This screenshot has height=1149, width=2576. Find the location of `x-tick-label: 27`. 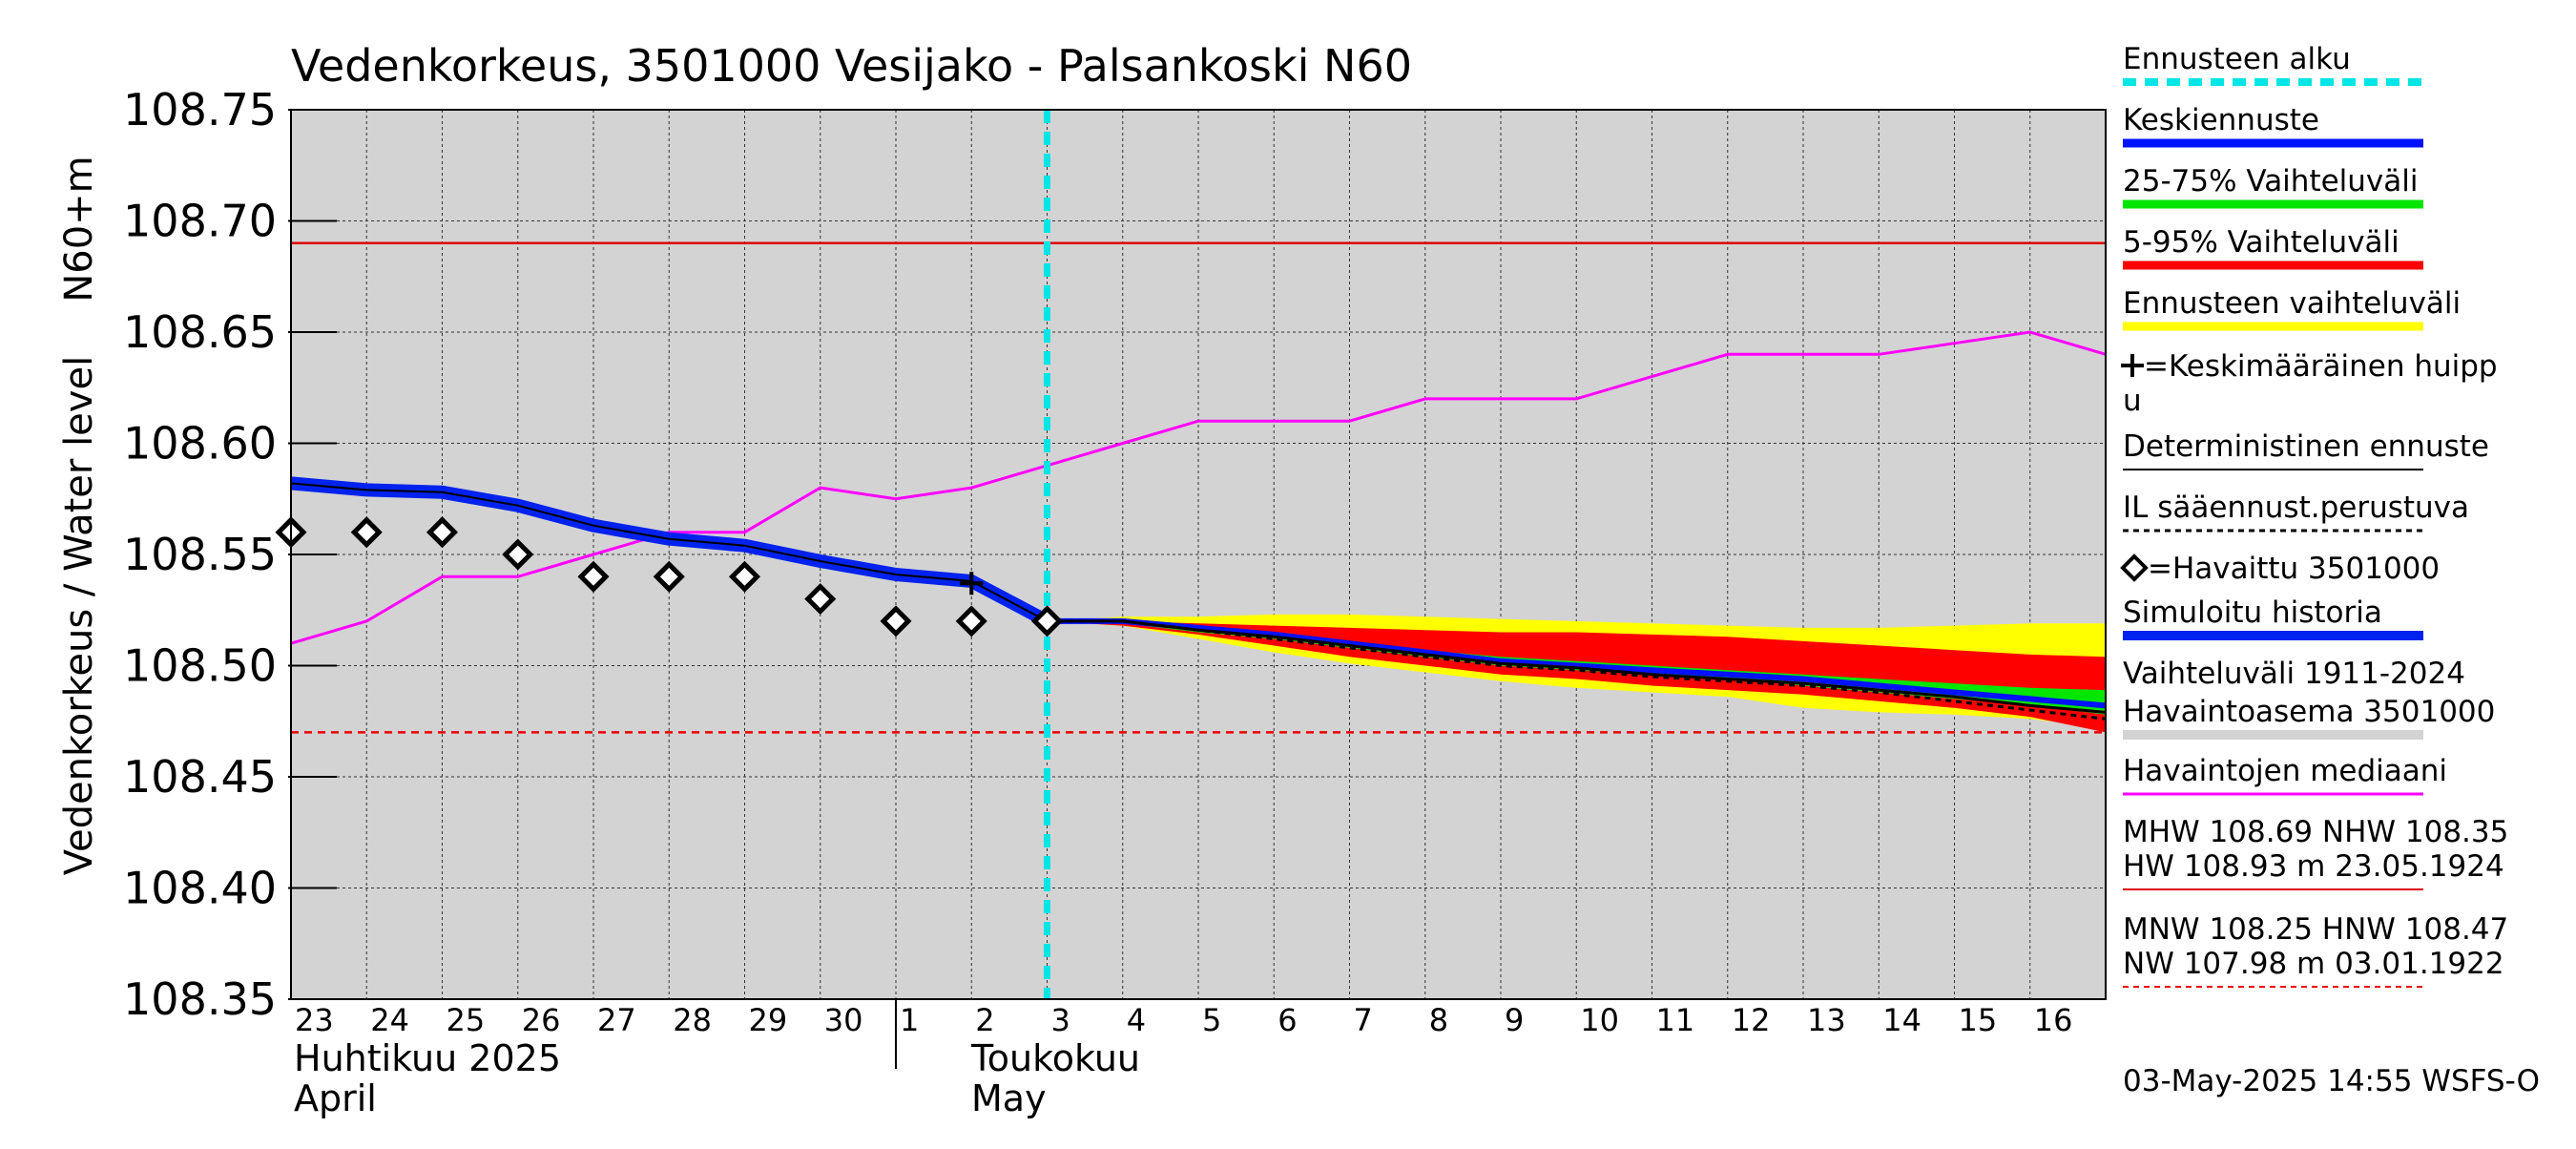

x-tick-label: 27 is located at coordinates (616, 1020).